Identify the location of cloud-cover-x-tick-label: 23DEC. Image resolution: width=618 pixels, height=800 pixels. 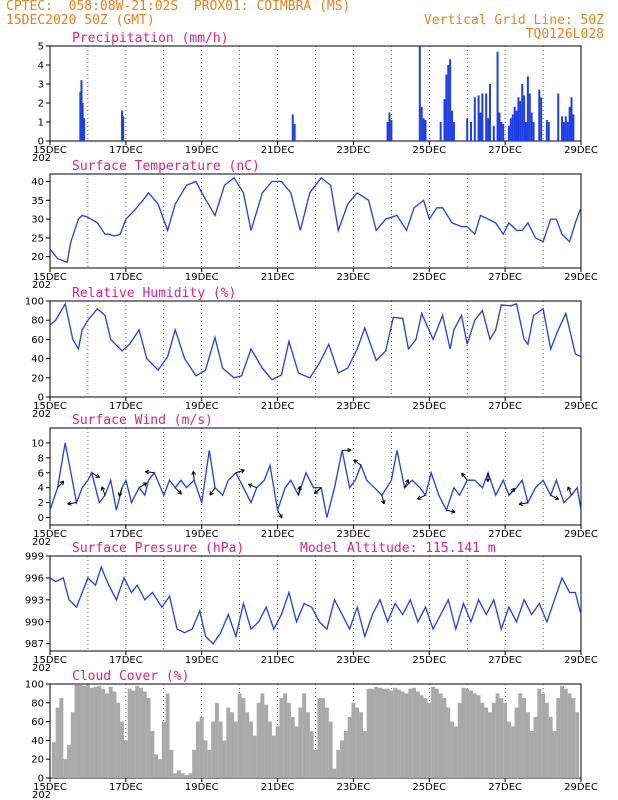
(354, 787).